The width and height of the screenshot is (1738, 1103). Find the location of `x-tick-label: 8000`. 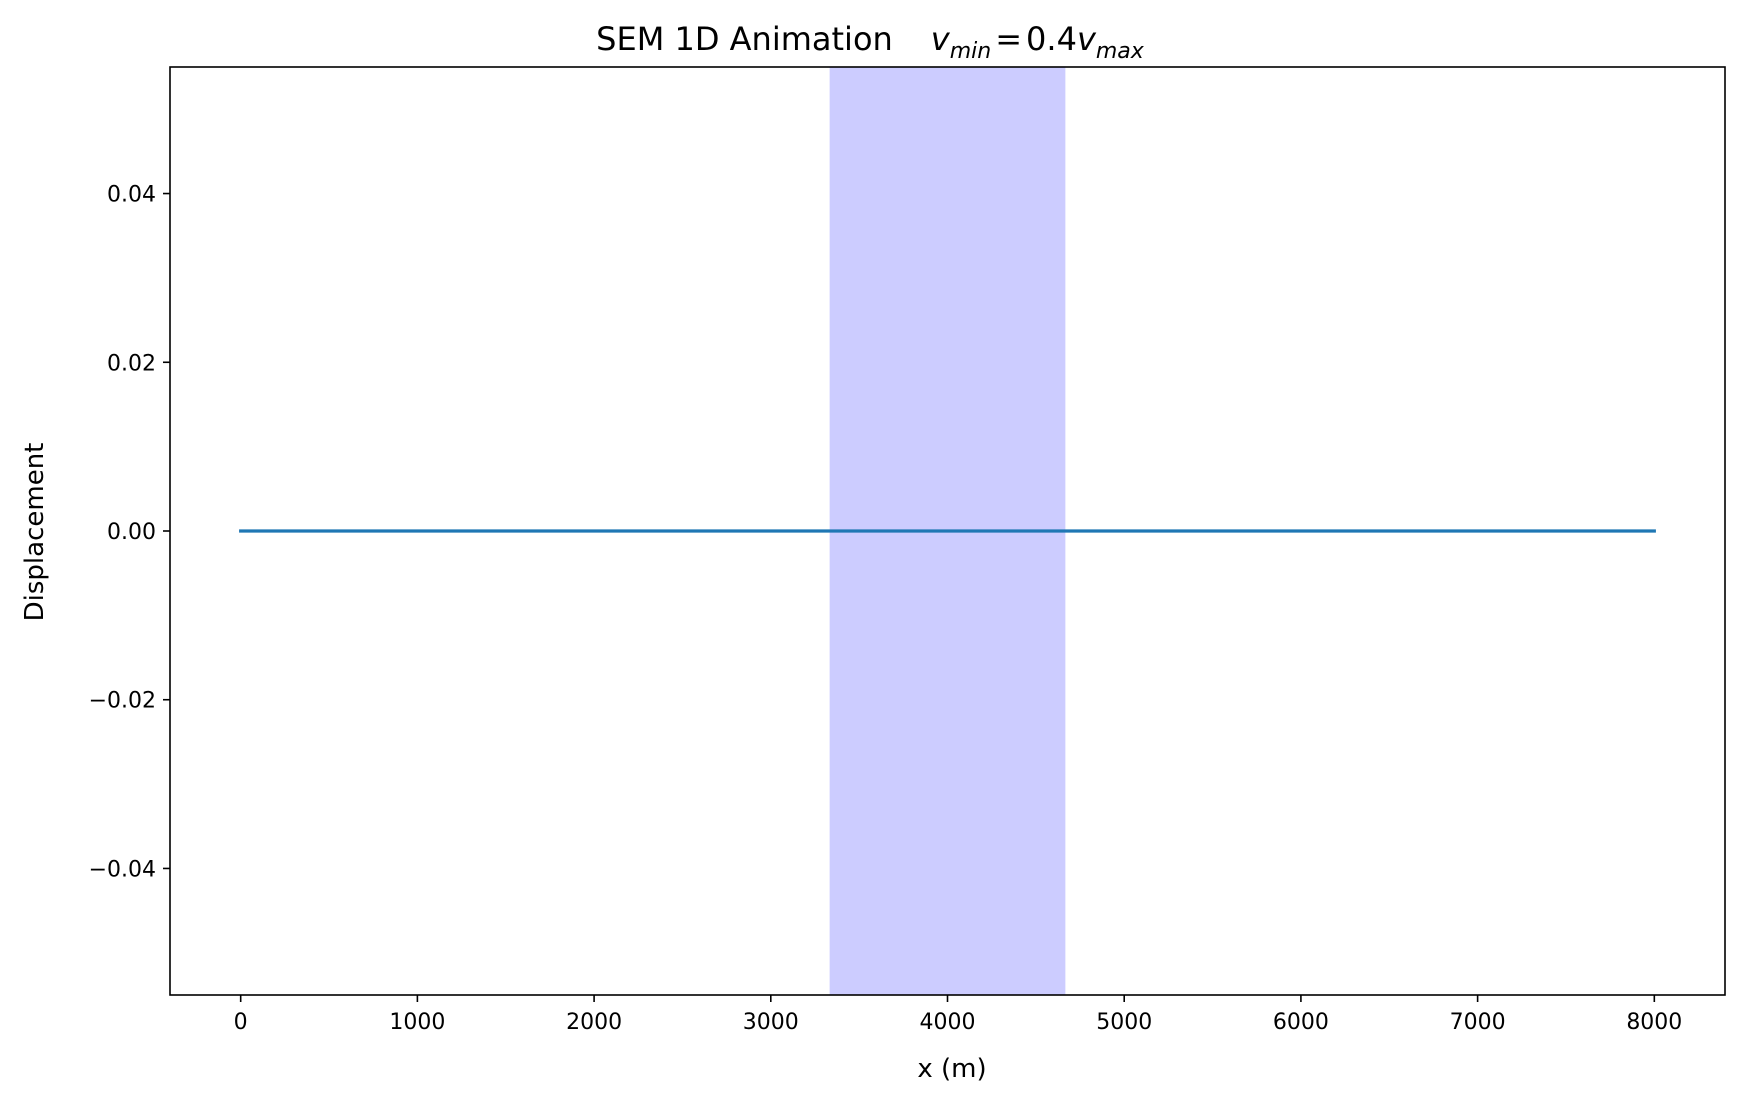

x-tick-label: 8000 is located at coordinates (1654, 1022).